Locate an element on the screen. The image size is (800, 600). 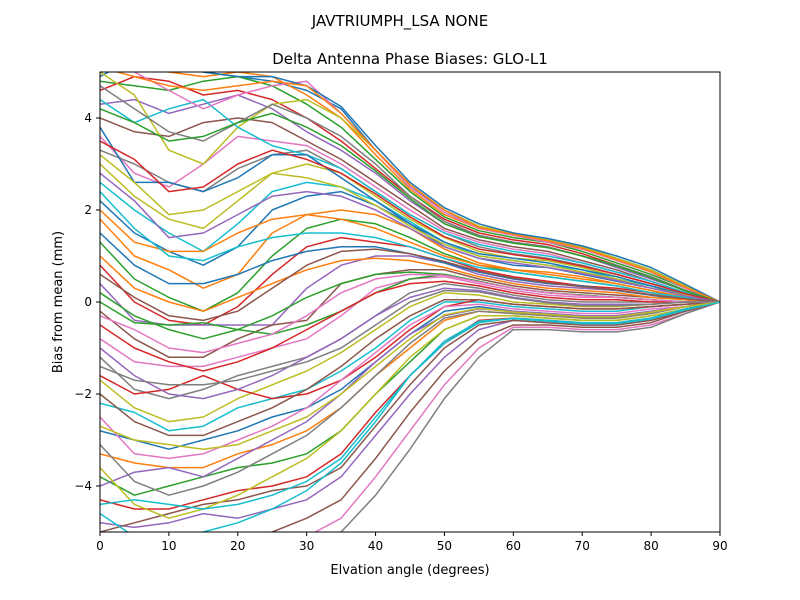
y-tick-label: 0 is located at coordinates (88, 302).